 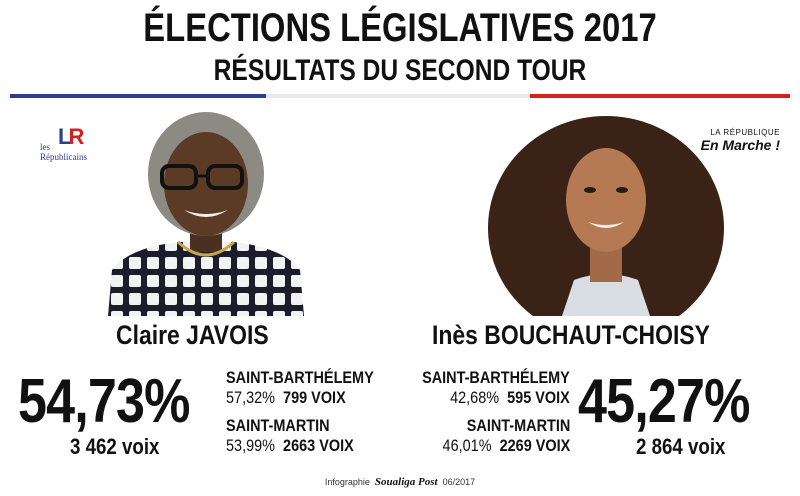 What do you see at coordinates (63, 152) in the screenshot?
I see `lr-logo-text: les Républicains` at bounding box center [63, 152].